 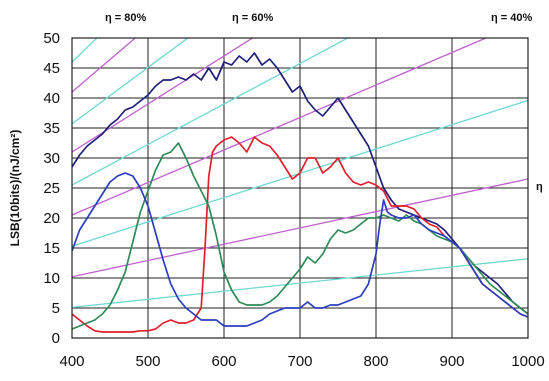 I want to click on y-tick-label: 30, so click(x=51, y=158).